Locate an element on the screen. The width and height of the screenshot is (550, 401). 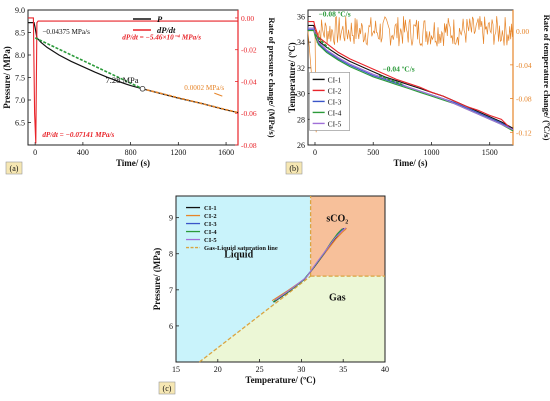
x-tick-label: 400 is located at coordinates (83, 152).